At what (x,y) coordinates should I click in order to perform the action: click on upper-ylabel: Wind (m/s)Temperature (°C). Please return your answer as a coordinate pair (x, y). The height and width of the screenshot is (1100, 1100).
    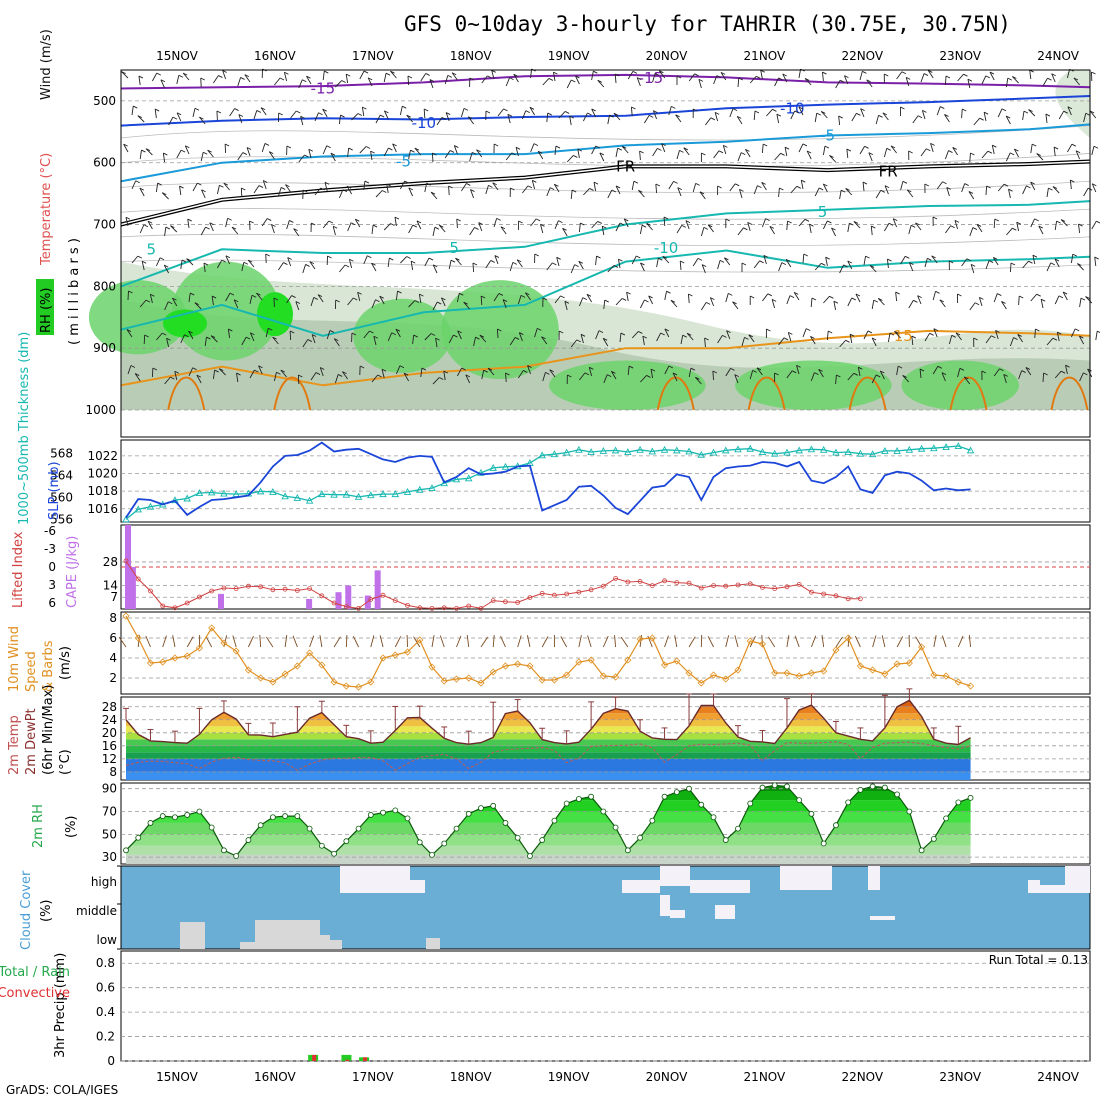
    Looking at the image, I should click on (46, 147).